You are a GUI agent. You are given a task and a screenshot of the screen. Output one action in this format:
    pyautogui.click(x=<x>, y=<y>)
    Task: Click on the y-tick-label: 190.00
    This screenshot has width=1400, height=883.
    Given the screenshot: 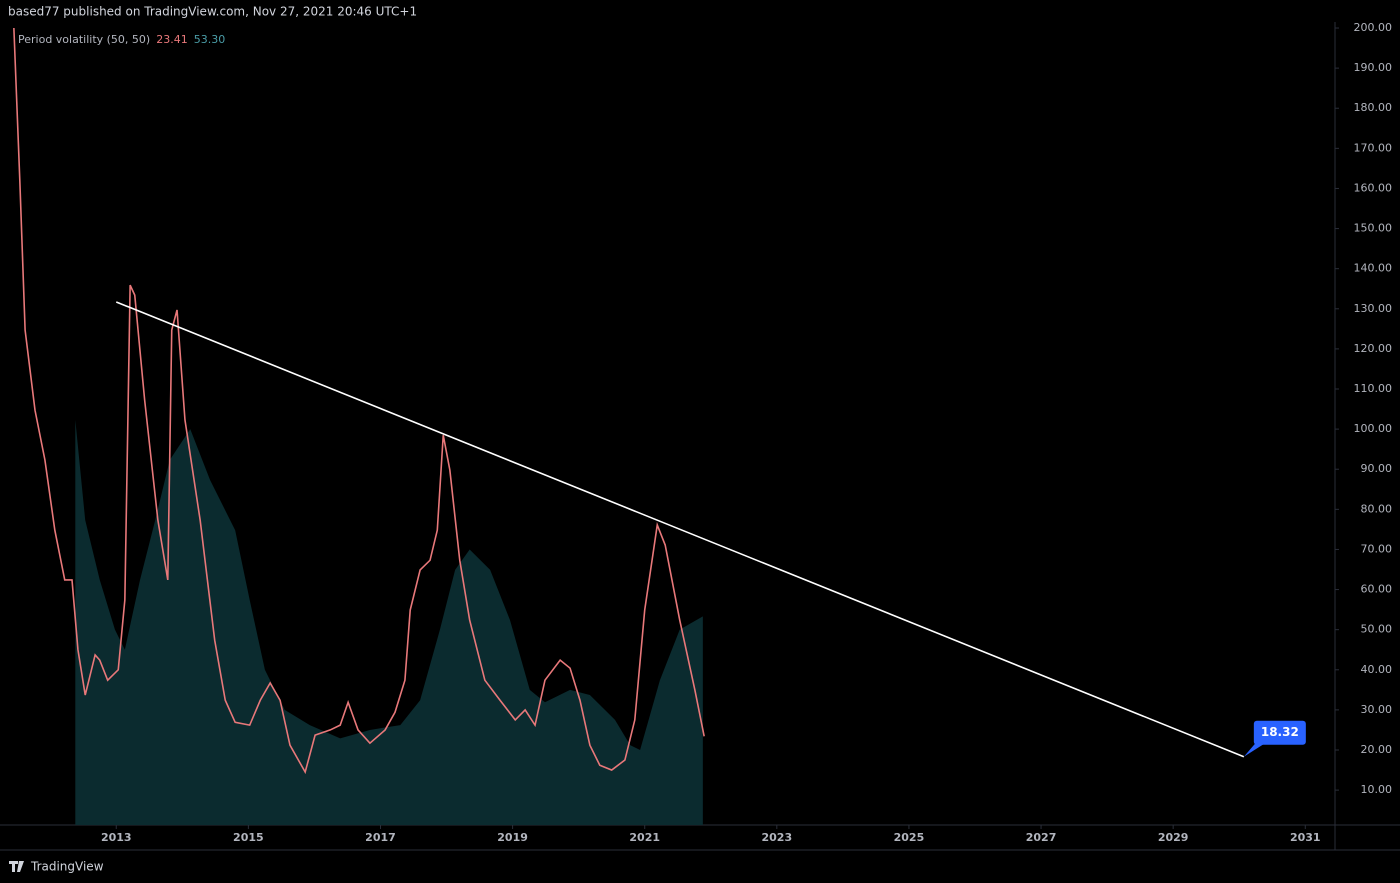 What is the action you would take?
    pyautogui.click(x=1373, y=67)
    